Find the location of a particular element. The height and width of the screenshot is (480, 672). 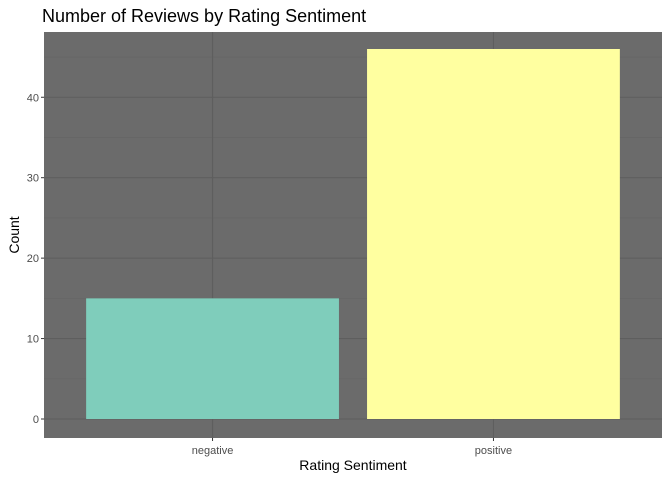

y-tick-label: 0 is located at coordinates (36, 420).